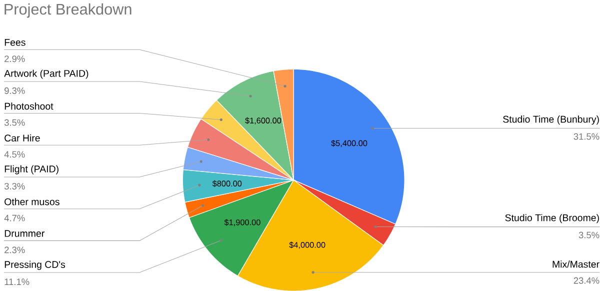  Describe the element at coordinates (22, 138) in the screenshot. I see `slice-label: Car Hire` at that location.